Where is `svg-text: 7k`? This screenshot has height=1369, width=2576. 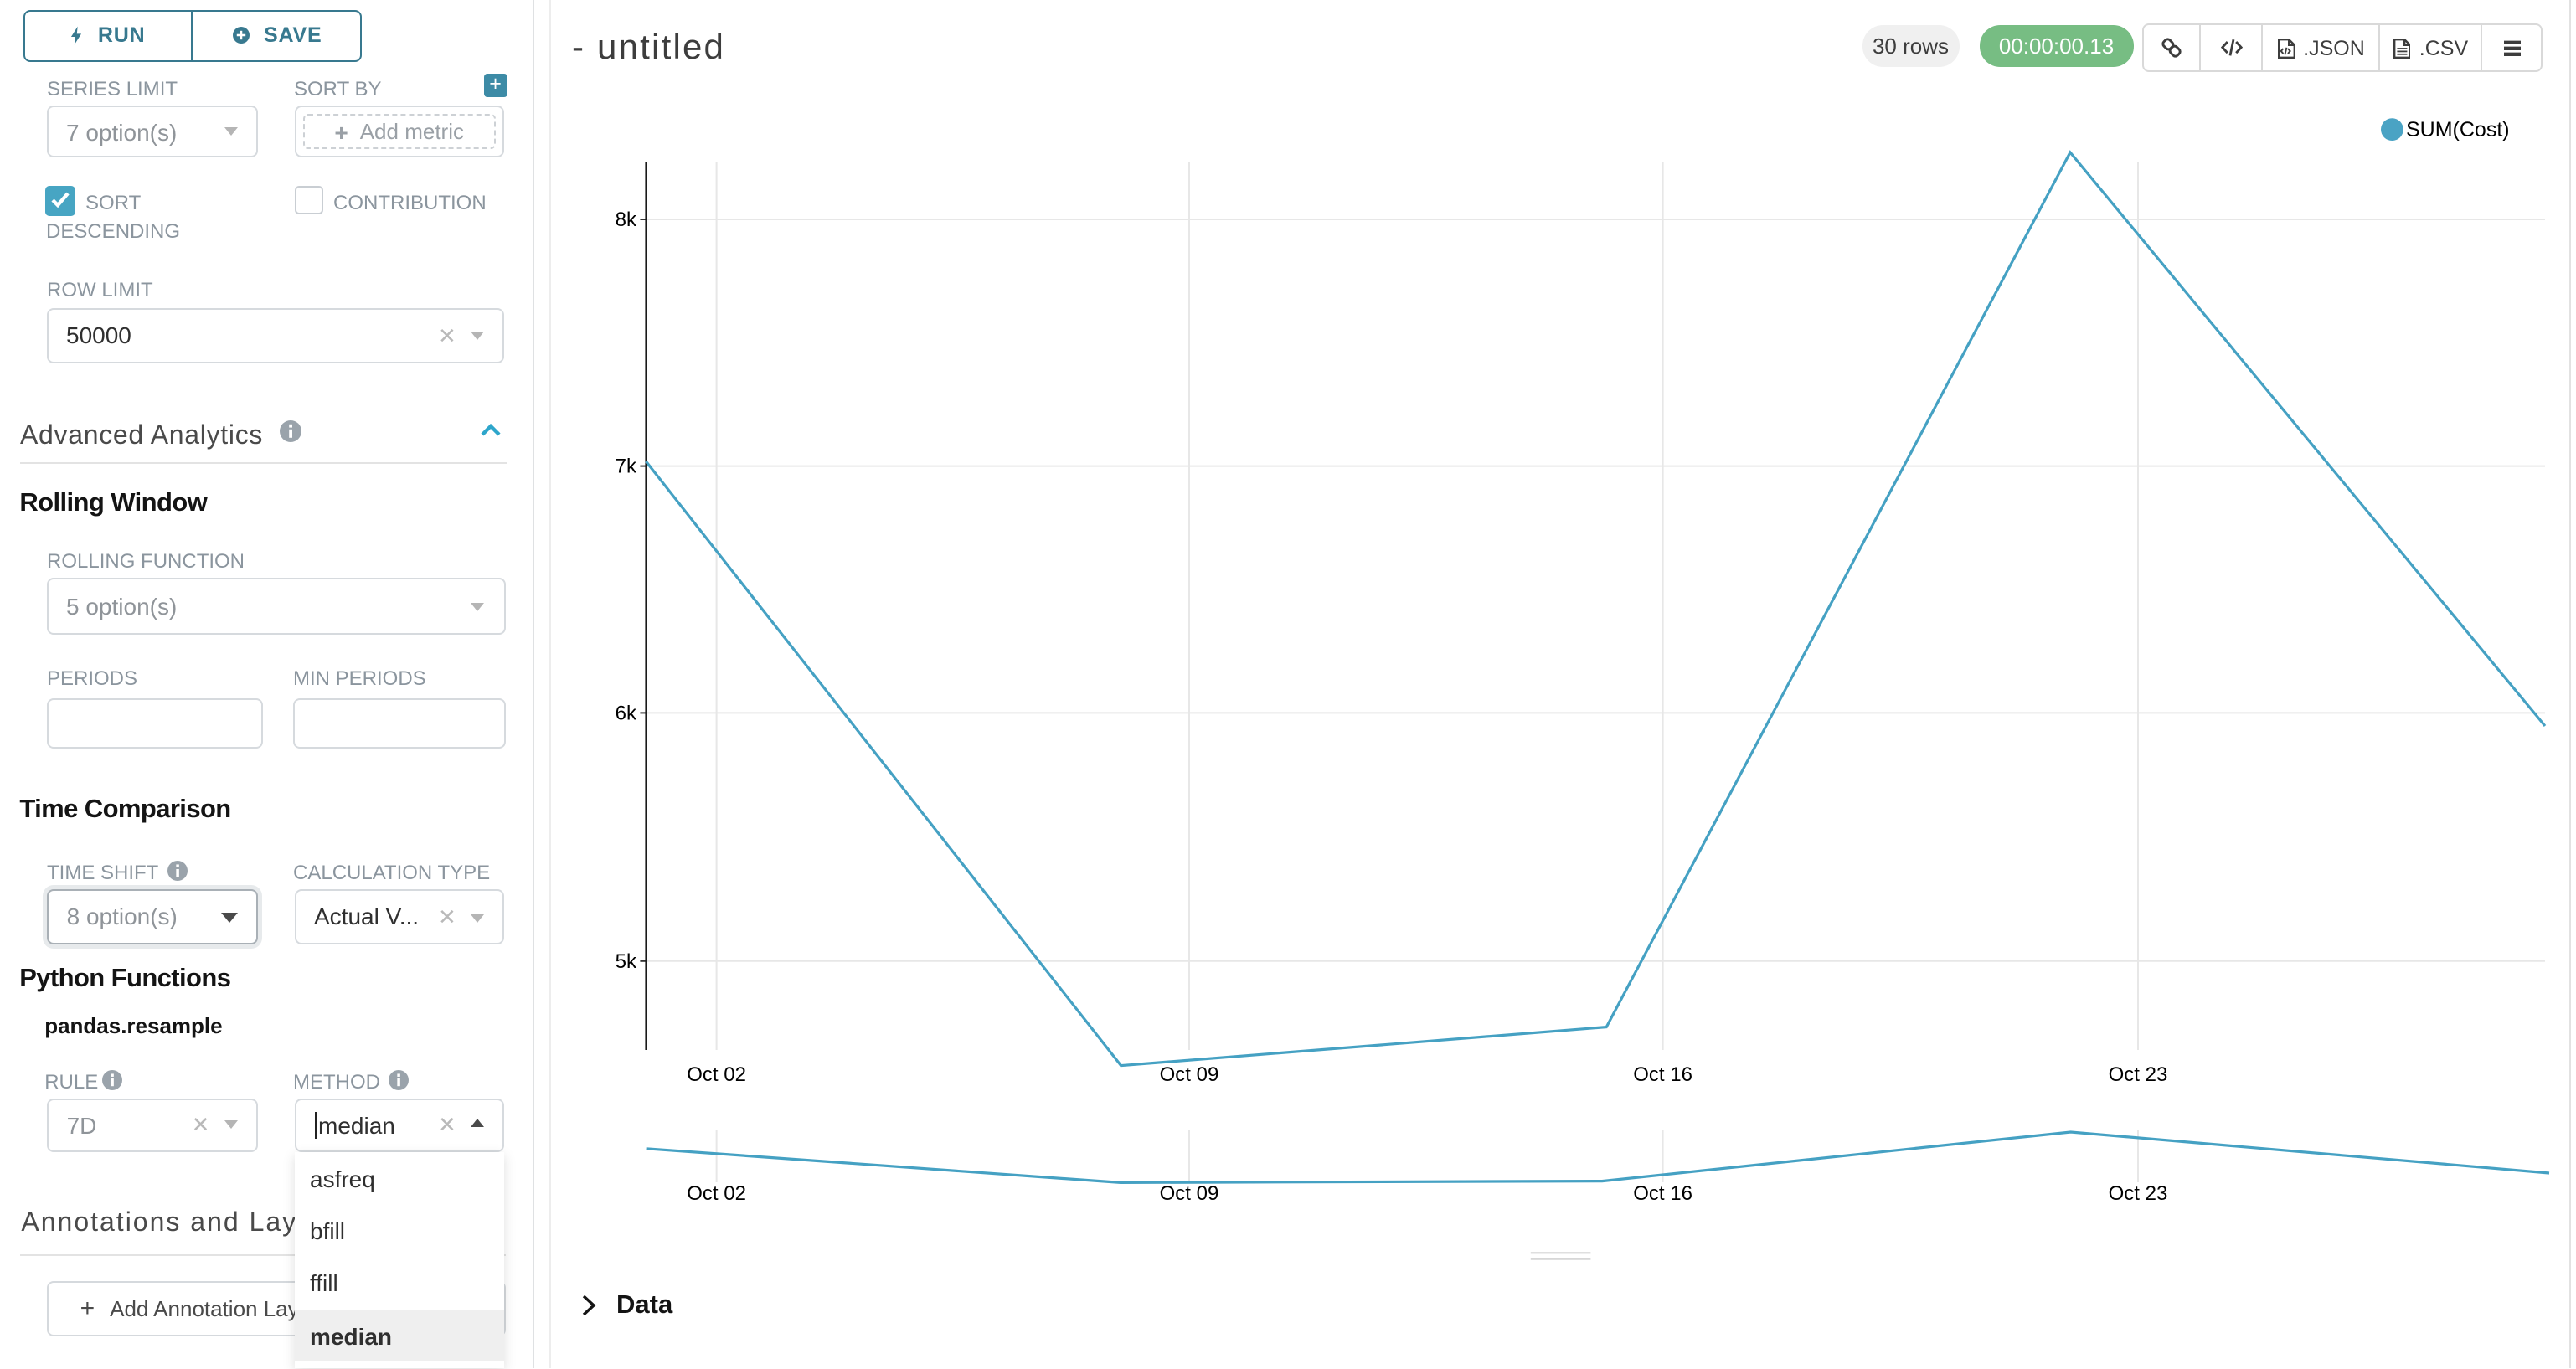
svg-text: 7k is located at coordinates (625, 467).